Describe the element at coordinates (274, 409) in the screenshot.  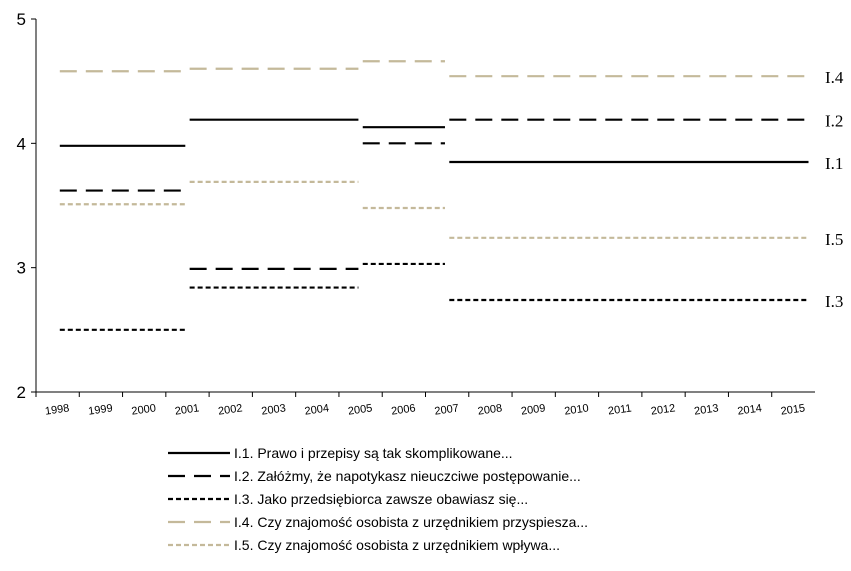
I see `x-tick-label: 2003` at that location.